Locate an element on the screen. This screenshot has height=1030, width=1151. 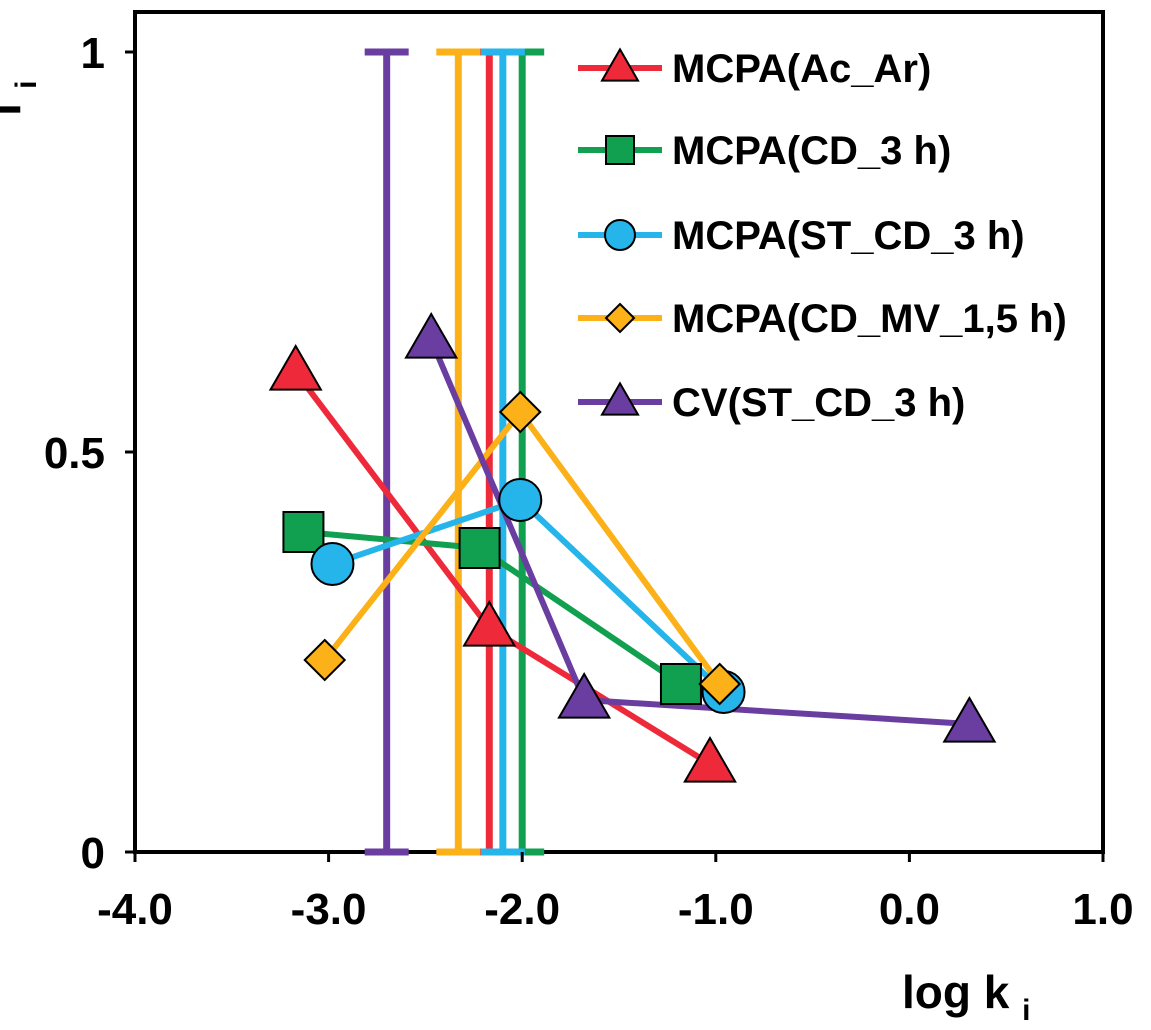
legend-item: MCPA(Ac_Ar) is located at coordinates (754, 69).